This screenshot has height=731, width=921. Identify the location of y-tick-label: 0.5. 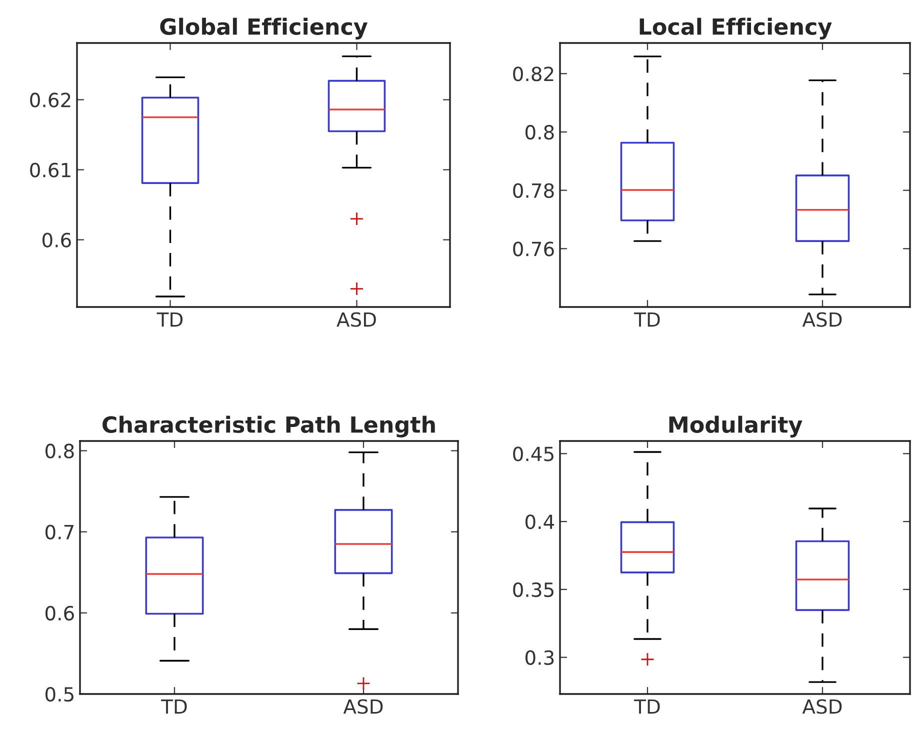
(60, 694).